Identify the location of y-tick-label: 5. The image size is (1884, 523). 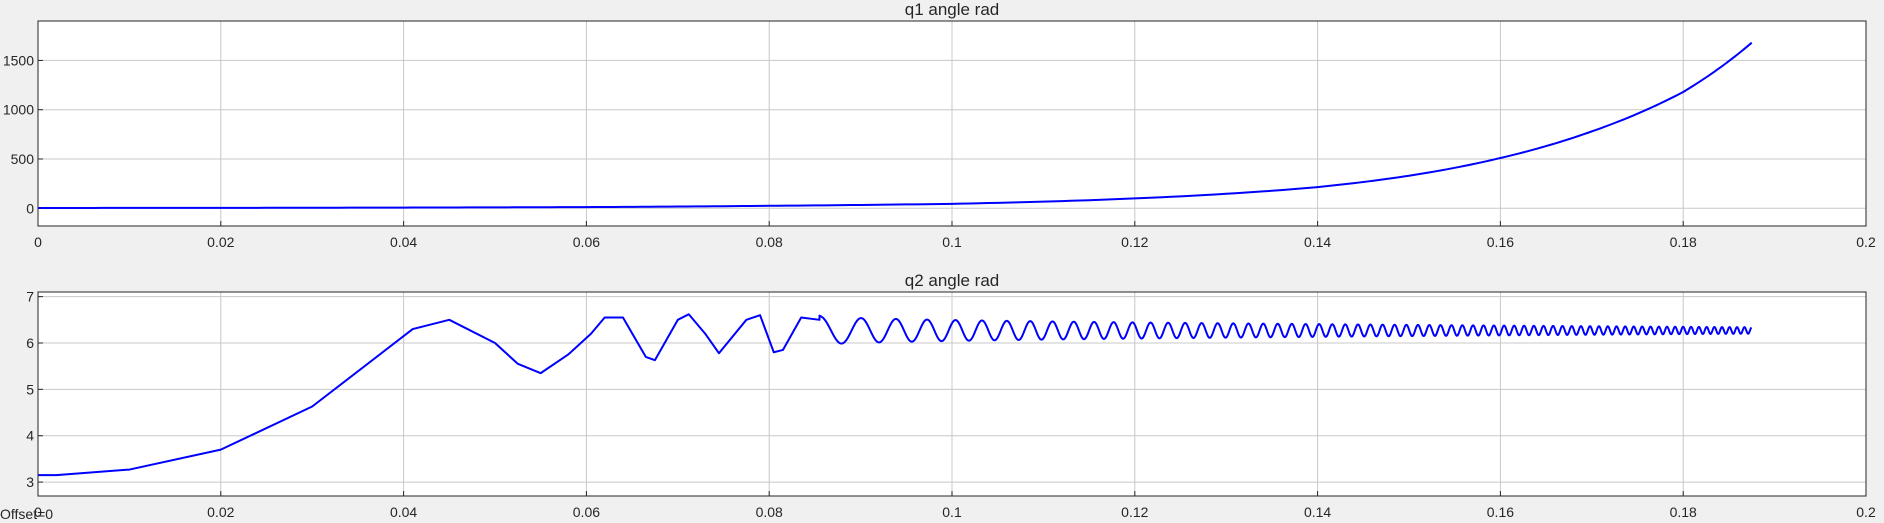
(30, 389).